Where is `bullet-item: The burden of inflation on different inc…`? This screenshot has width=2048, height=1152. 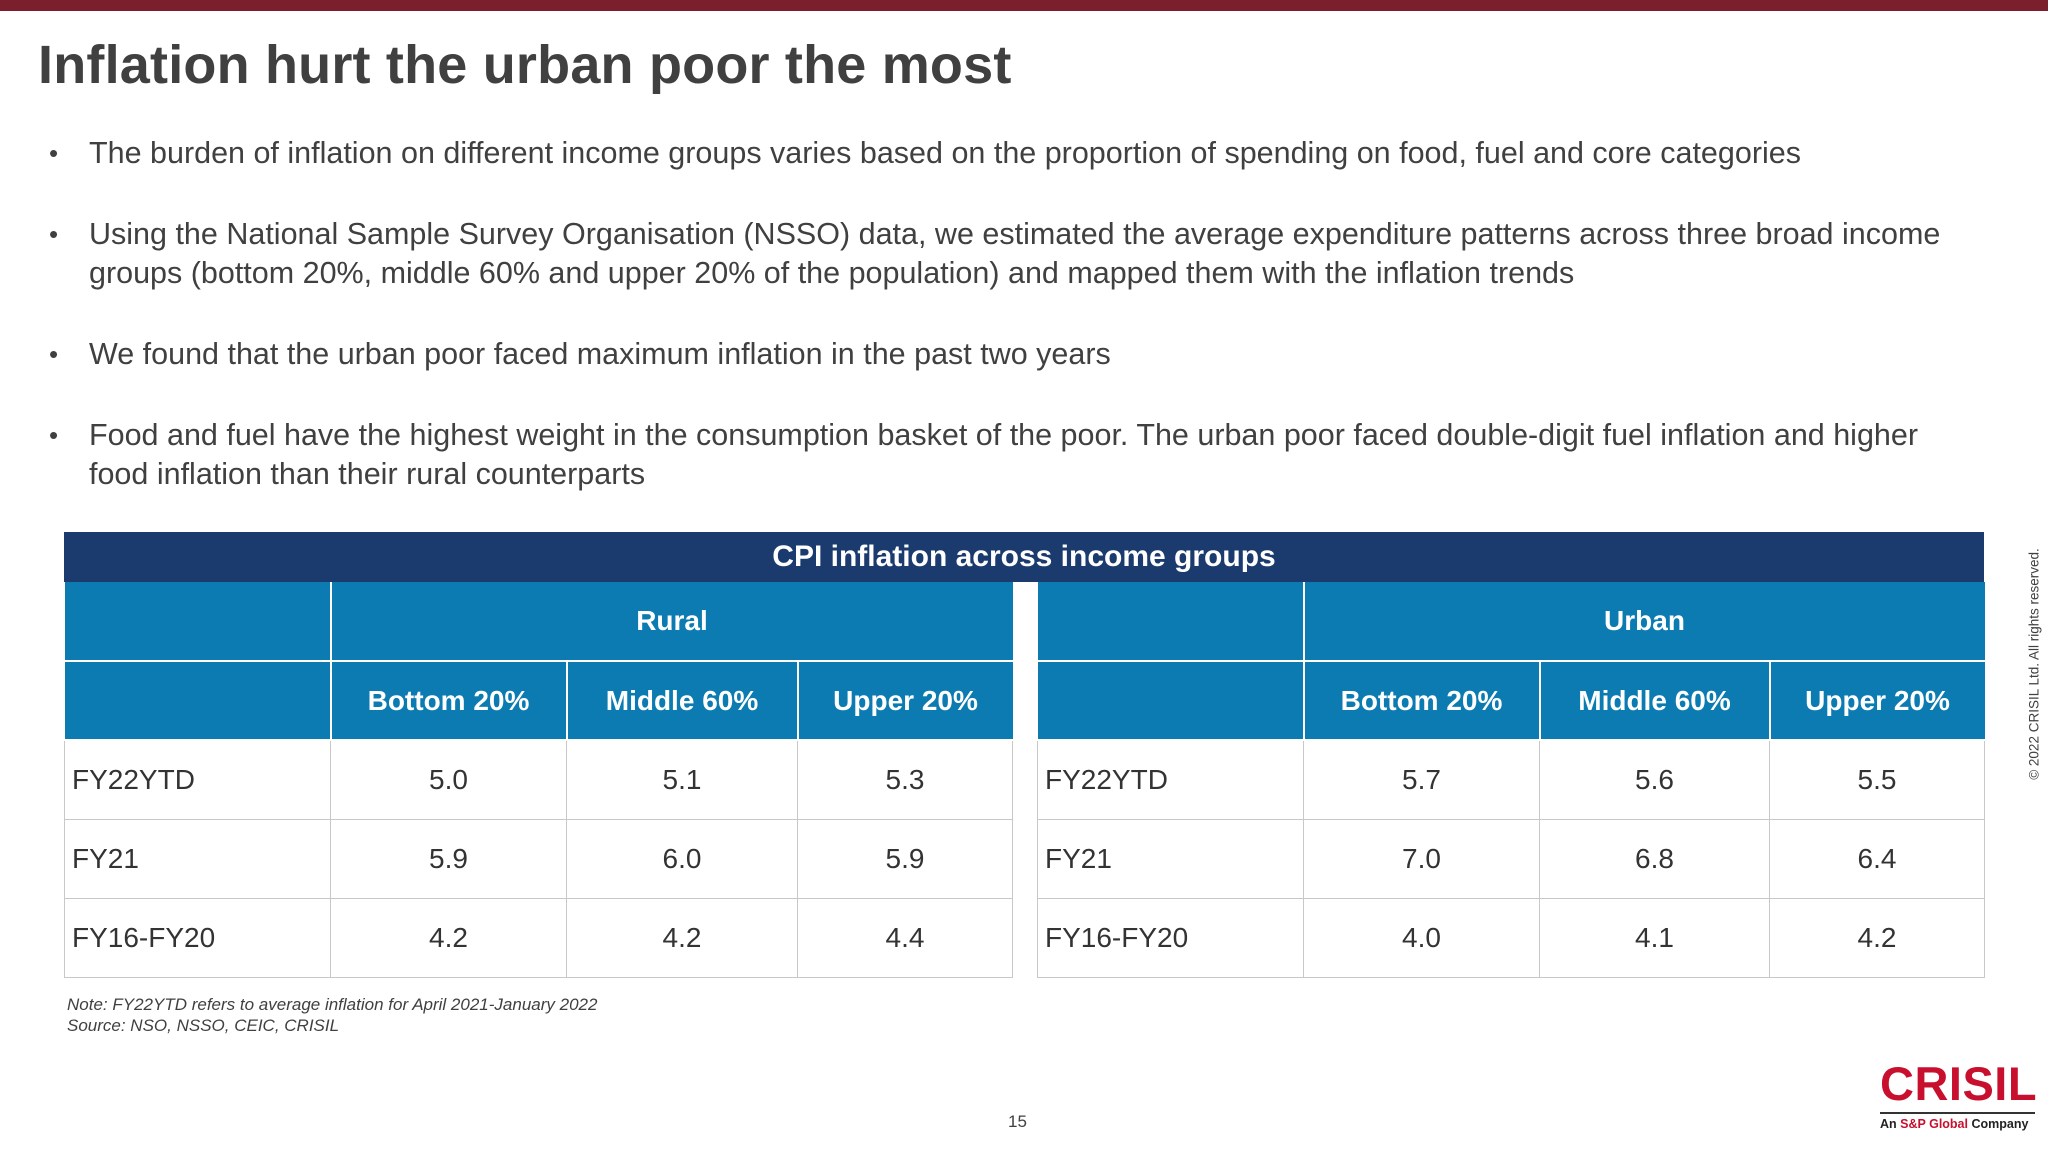 bullet-item: The burden of inflation on different inc… is located at coordinates (1005, 153).